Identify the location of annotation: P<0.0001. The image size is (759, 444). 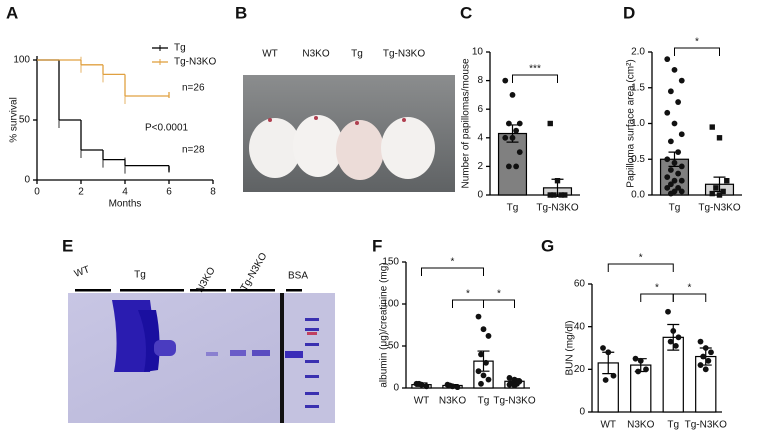
(167, 128).